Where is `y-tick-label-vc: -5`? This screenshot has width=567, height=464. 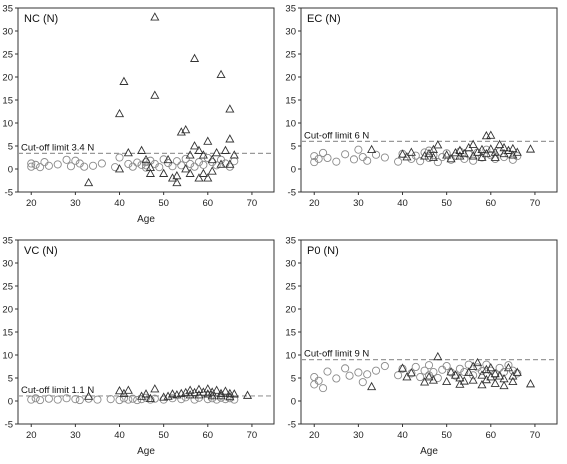
y-tick-label-vc: -5 is located at coordinates (9, 424).